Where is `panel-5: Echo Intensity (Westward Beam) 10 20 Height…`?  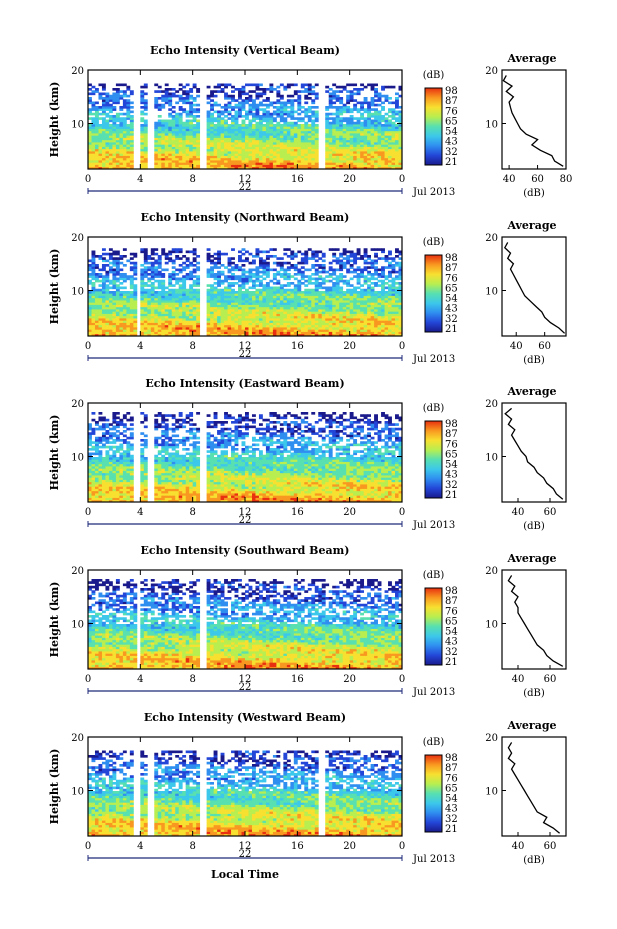 panel-5: Echo Intensity (Westward Beam) 10 20 Height… is located at coordinates (307, 788).